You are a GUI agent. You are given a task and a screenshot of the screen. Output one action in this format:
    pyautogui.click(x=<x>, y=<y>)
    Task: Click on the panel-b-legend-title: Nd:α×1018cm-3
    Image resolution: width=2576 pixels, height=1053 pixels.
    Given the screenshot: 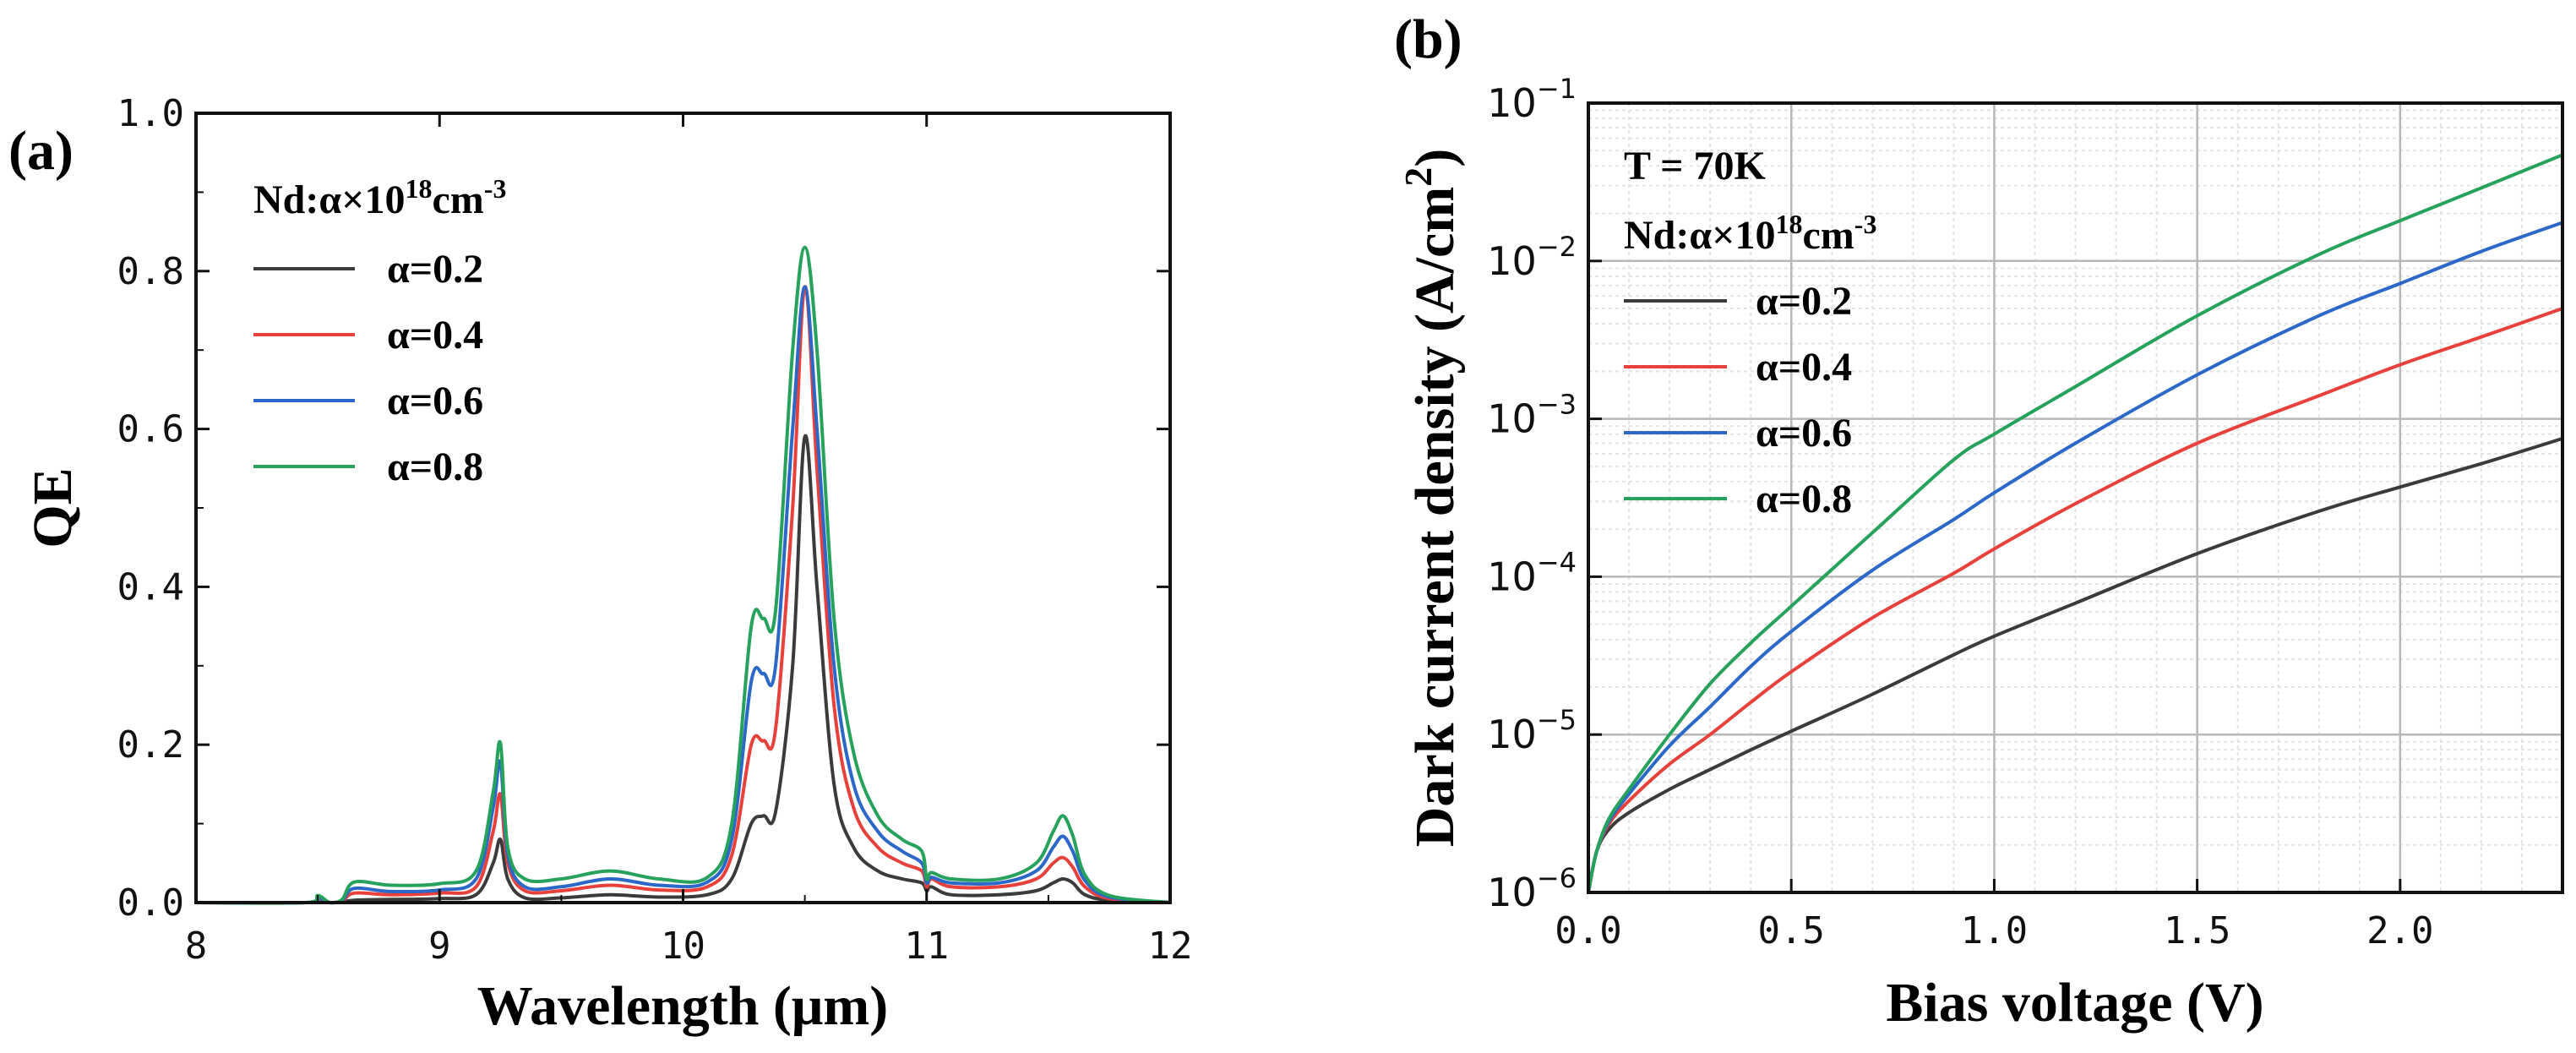 What is the action you would take?
    pyautogui.click(x=1750, y=233)
    